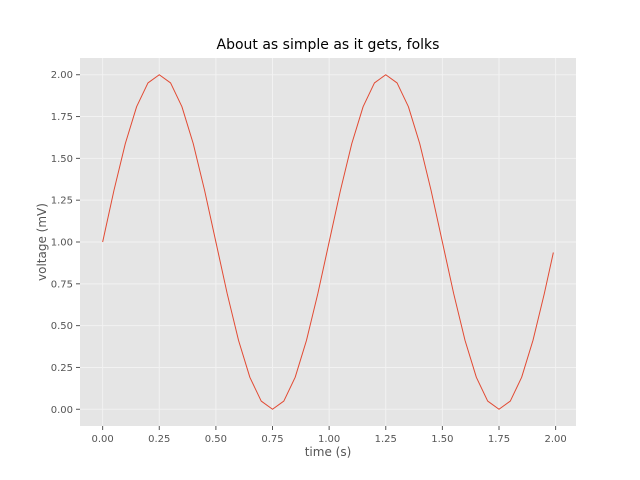  I want to click on y-tick-label: 1.25, so click(62, 201).